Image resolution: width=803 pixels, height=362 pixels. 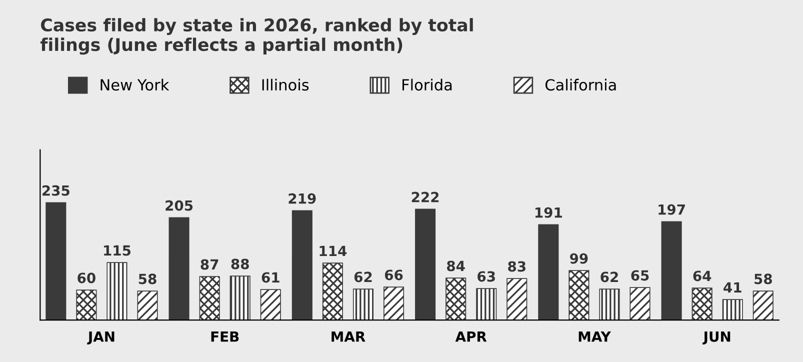 I want to click on data-label: 191, so click(x=548, y=212).